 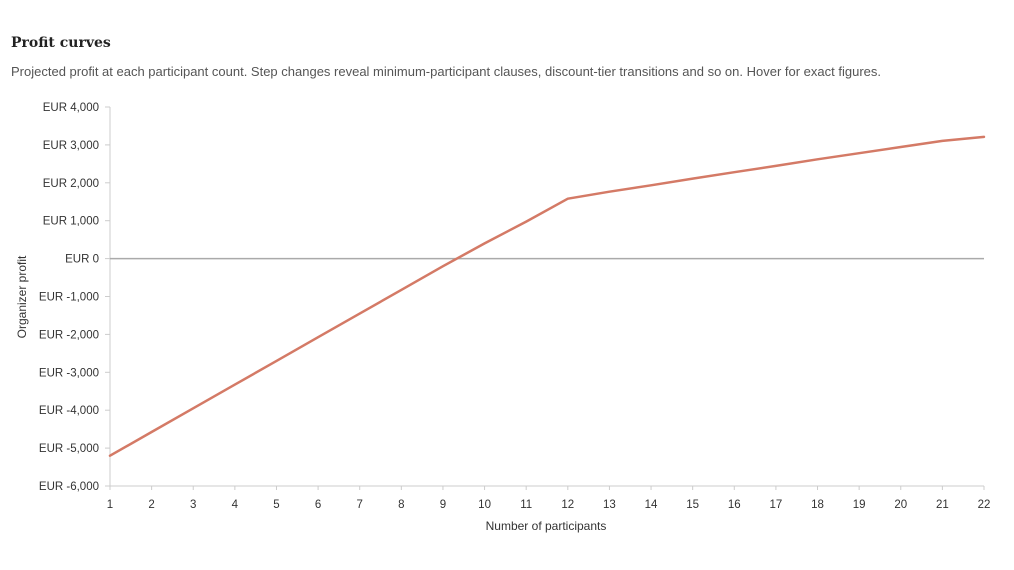 What do you see at coordinates (235, 505) in the screenshot?
I see `x-tick-label: 4` at bounding box center [235, 505].